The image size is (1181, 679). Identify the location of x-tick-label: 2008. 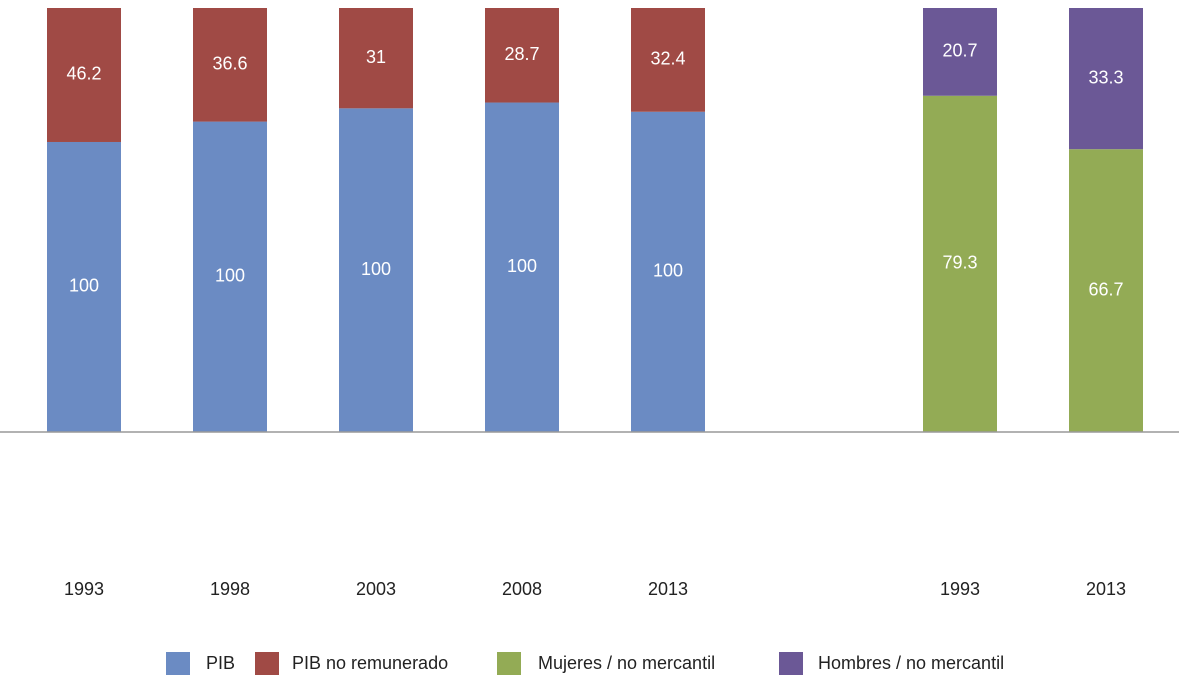
(522, 589).